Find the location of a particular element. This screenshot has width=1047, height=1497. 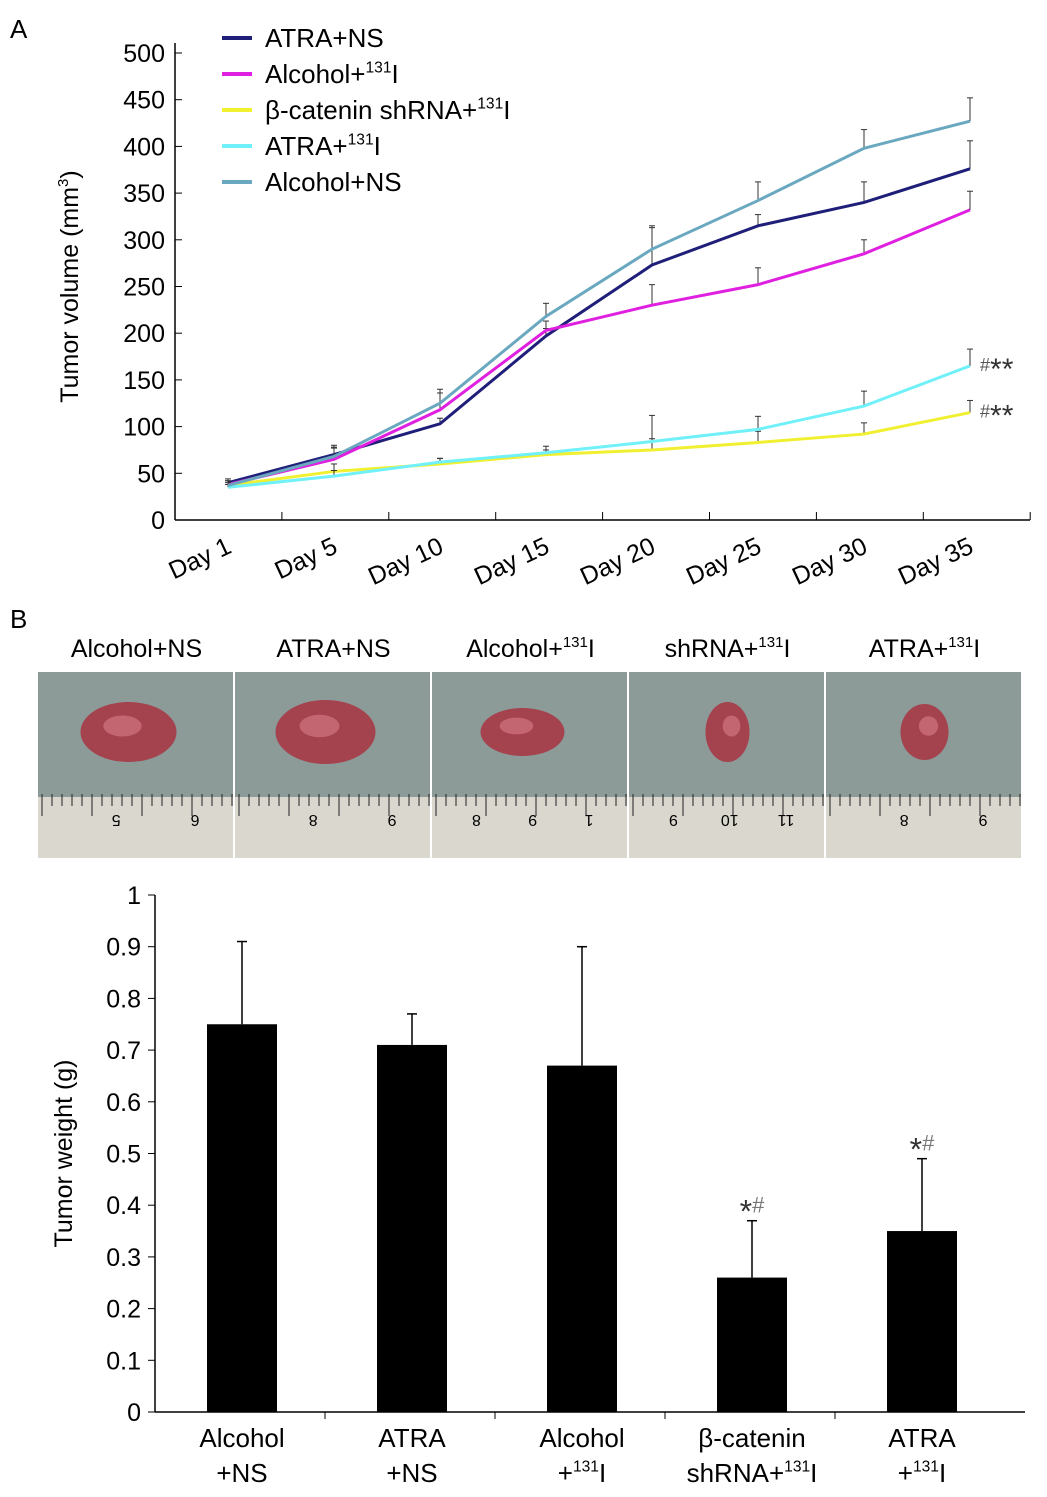

y-tick-label: 450 is located at coordinates (144, 101).